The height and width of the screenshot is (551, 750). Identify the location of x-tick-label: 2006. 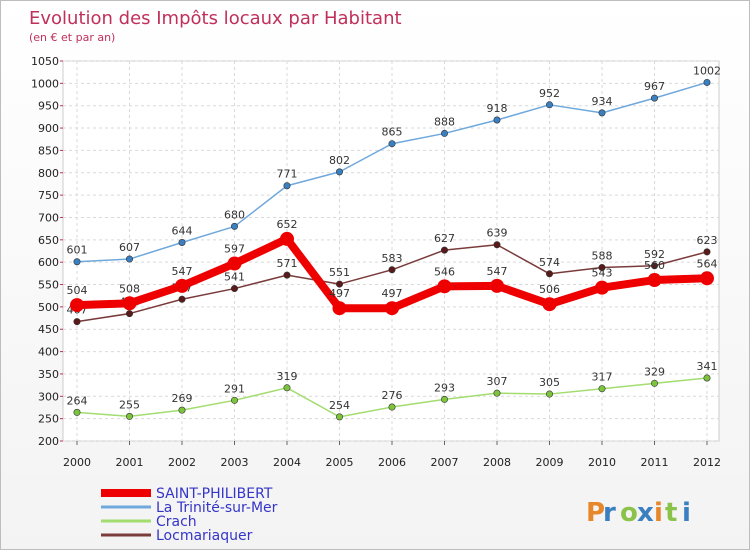
(392, 462).